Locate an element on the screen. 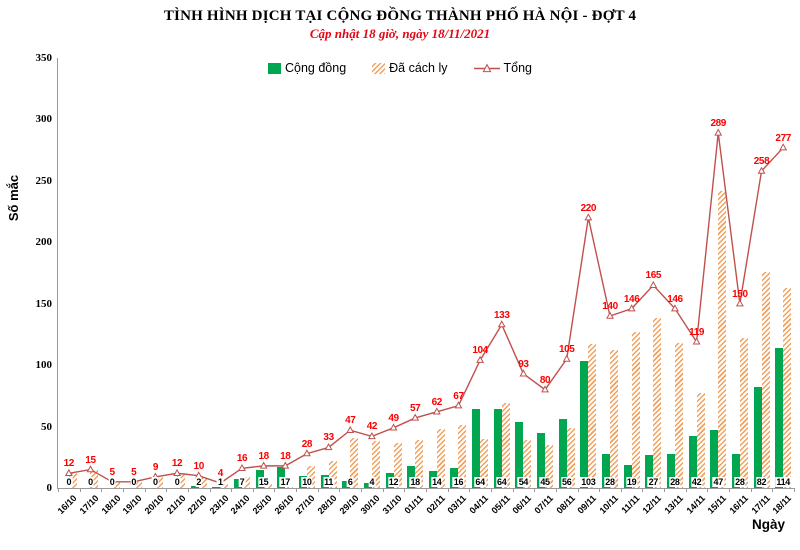 The image size is (800, 550). y-axis-title: Số mắc is located at coordinates (13, 198).